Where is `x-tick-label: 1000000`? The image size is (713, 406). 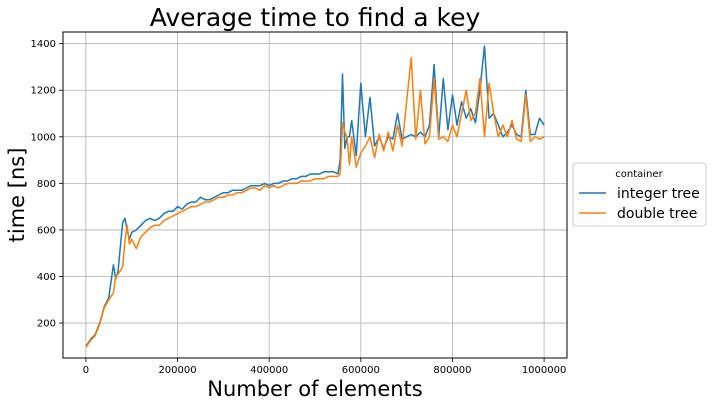 x-tick-label: 1000000 is located at coordinates (544, 370).